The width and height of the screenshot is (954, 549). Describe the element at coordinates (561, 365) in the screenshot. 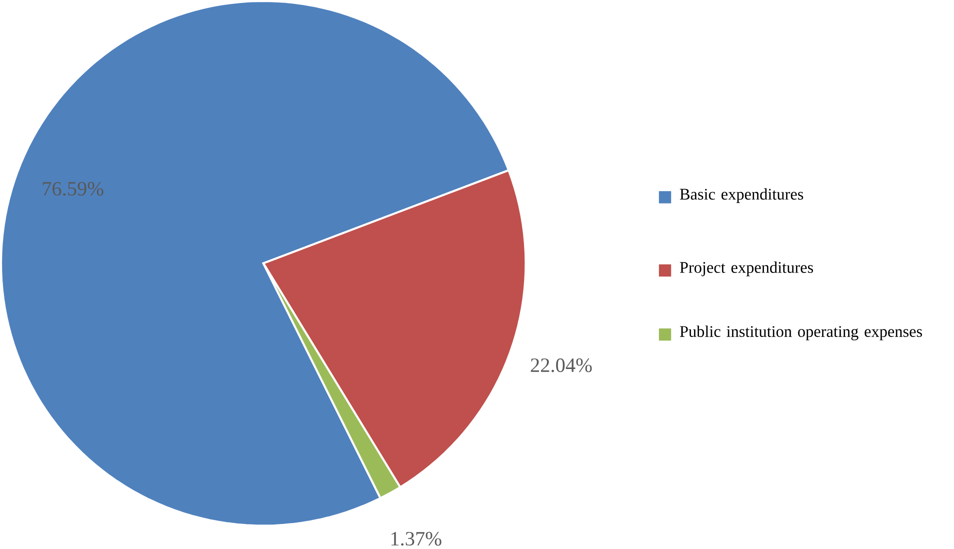

I see `data-label: 22.04%` at that location.